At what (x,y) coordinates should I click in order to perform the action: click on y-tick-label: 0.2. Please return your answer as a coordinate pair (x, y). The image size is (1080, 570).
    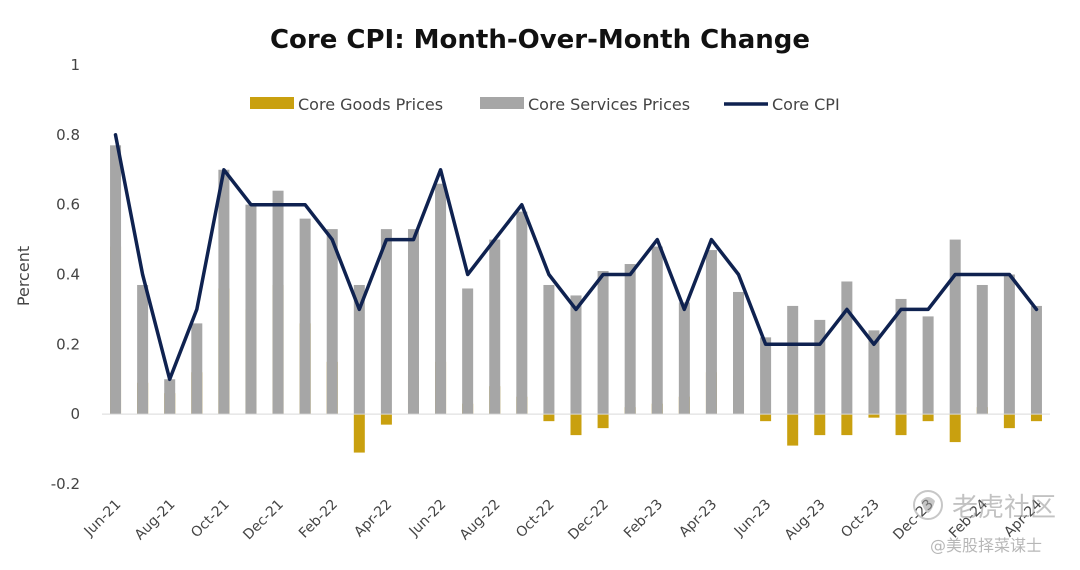
    Looking at the image, I should click on (68, 344).